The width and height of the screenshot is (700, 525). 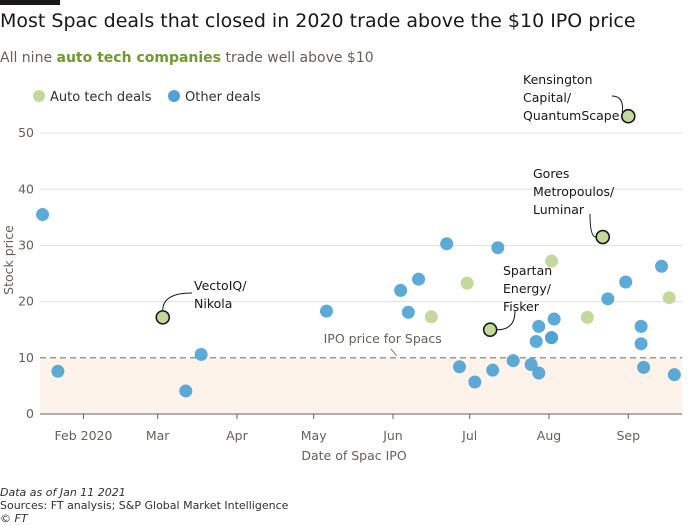 I want to click on annotation-label: Energy/, so click(x=527, y=288).